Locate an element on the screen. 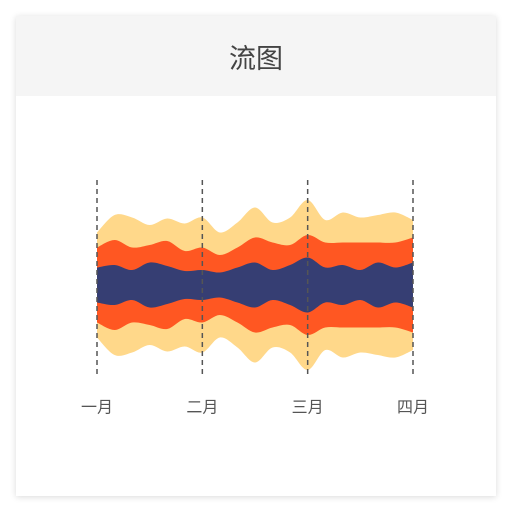 Image resolution: width=512 pixels, height=512 pixels. x-tick-label: 一月 is located at coordinates (97, 407).